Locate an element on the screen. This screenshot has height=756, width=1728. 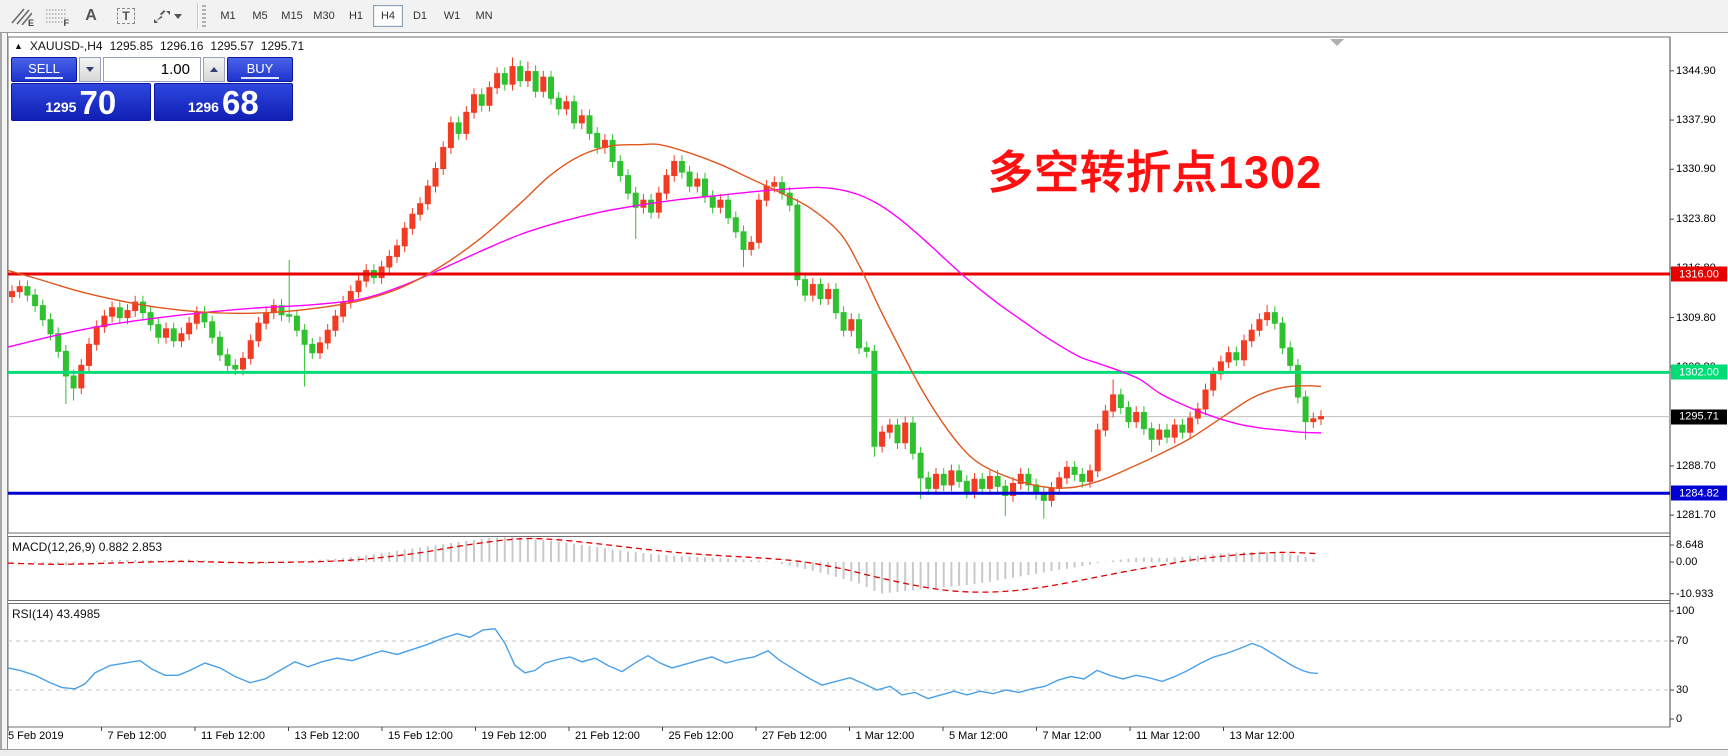
price-axis-label: 1337.90 is located at coordinates (1696, 120).